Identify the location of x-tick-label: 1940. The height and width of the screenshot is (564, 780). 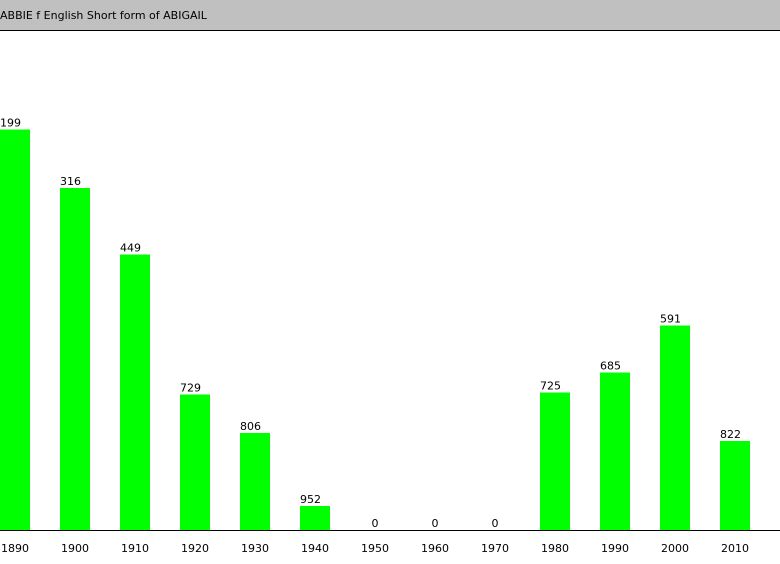
(315, 548).